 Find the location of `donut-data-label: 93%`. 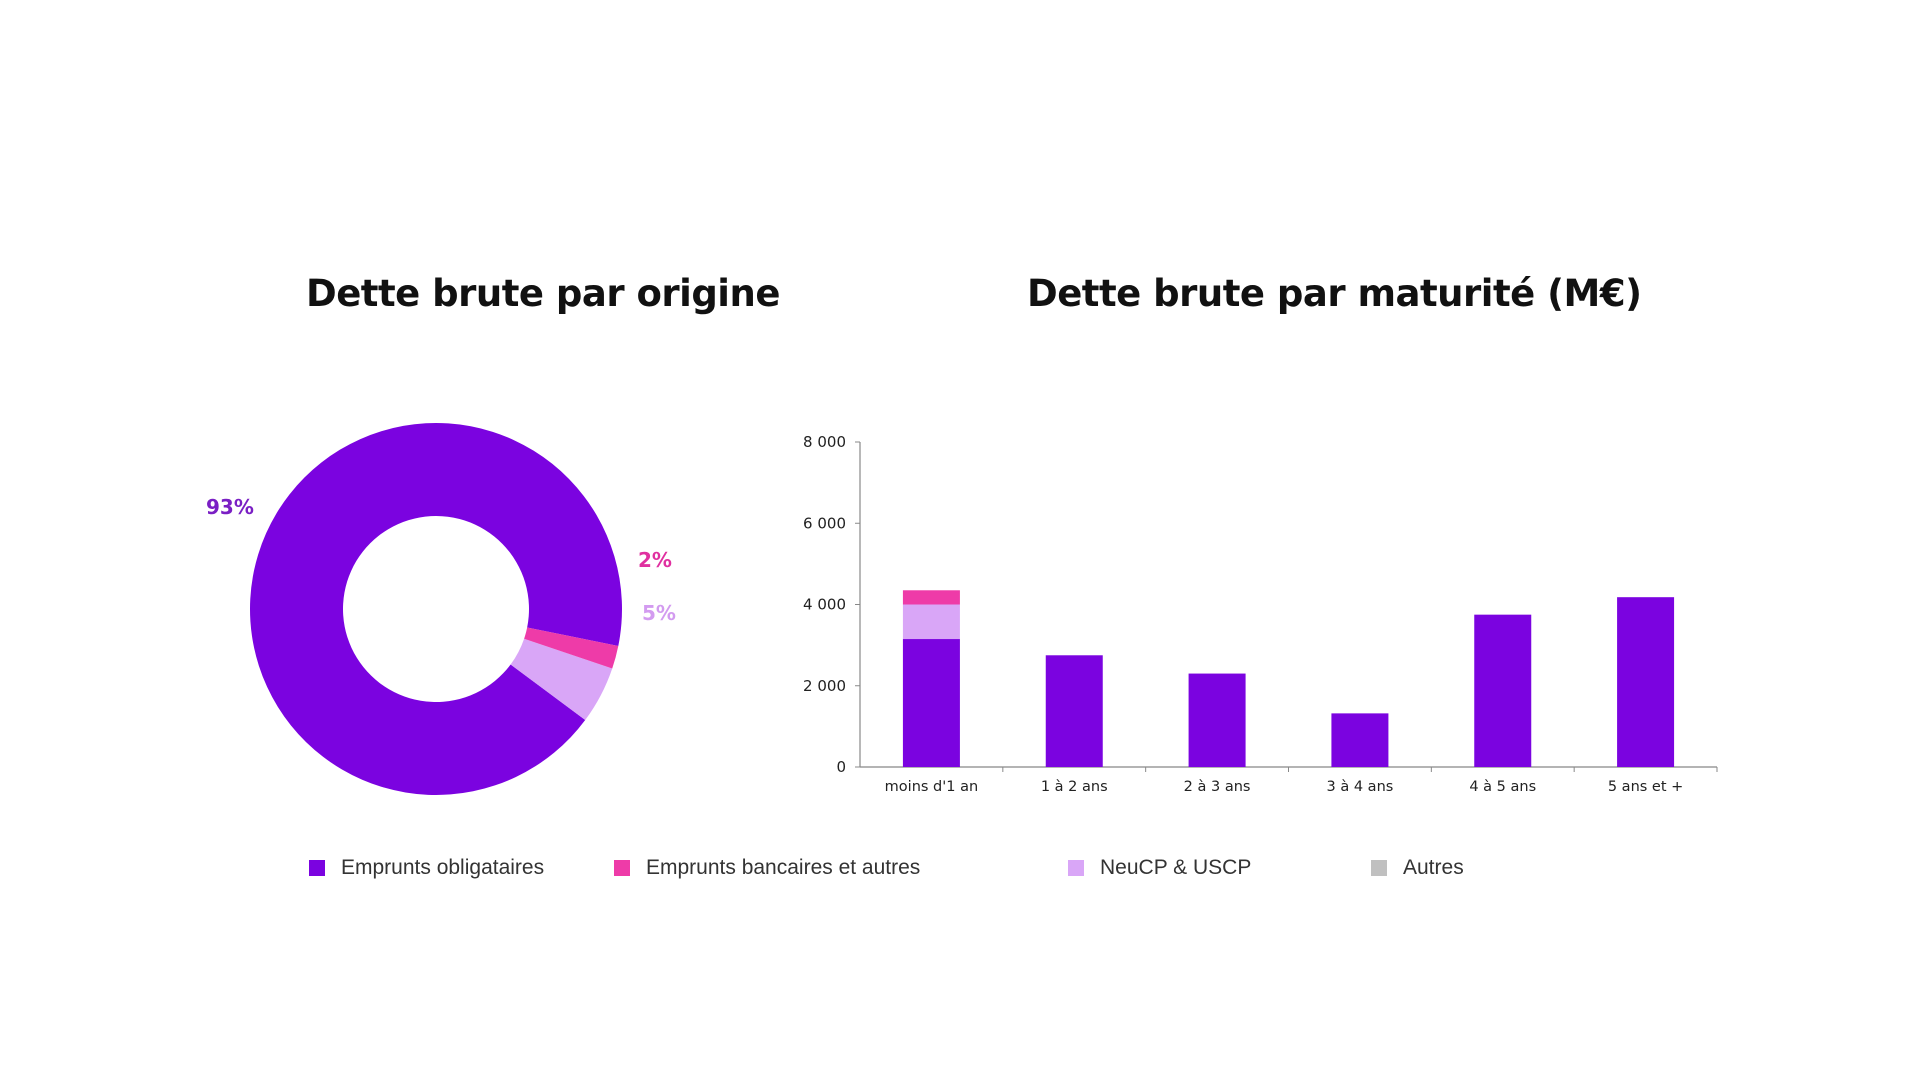

donut-data-label: 93% is located at coordinates (230, 507).